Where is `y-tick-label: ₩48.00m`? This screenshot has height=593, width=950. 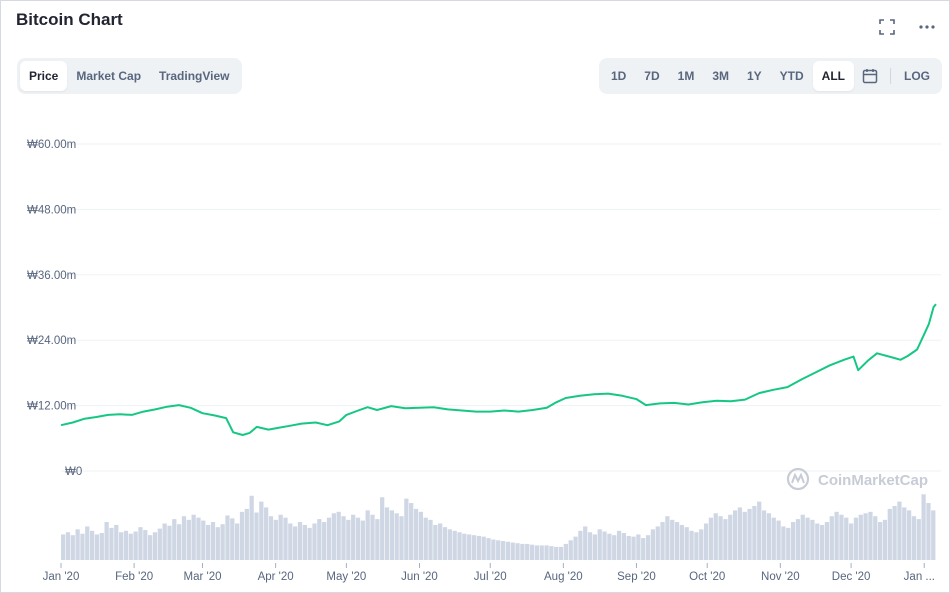
y-tick-label: ₩48.00m is located at coordinates (51, 210).